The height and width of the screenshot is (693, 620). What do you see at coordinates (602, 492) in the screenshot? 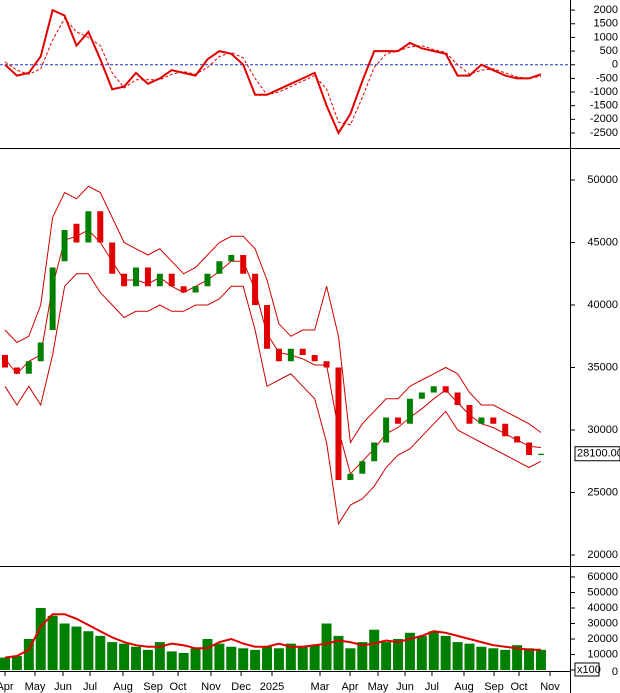
I see `y-tick-label: 25000` at bounding box center [602, 492].